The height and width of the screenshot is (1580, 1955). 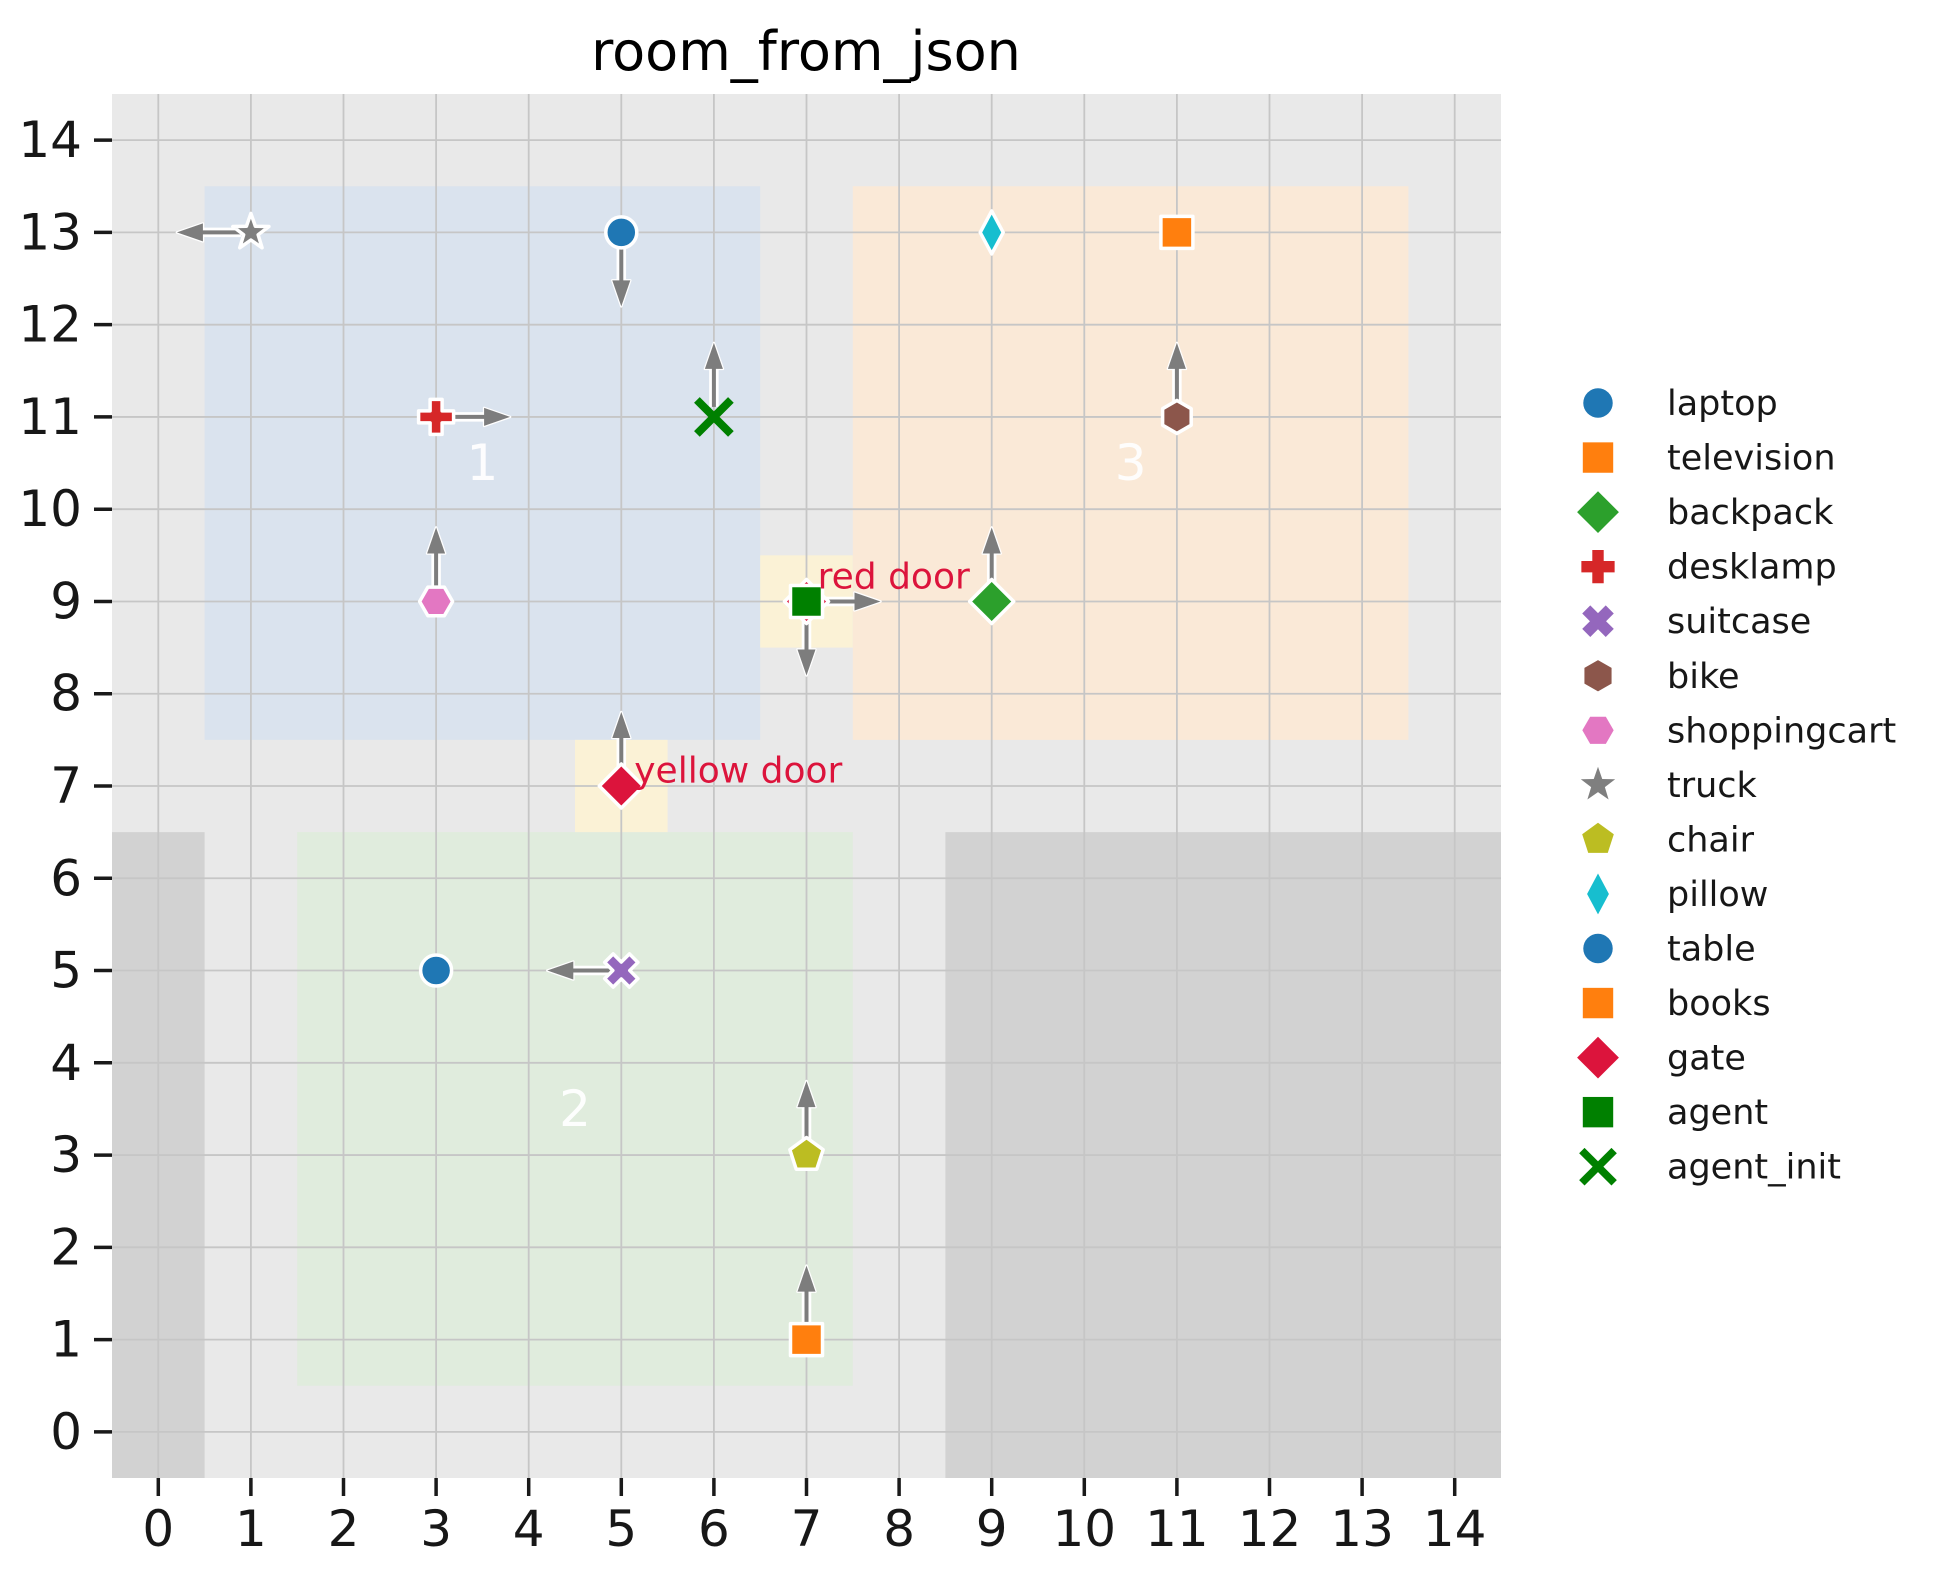 What do you see at coordinates (66, 1247) in the screenshot?
I see `y-tick-label-2: 2` at bounding box center [66, 1247].